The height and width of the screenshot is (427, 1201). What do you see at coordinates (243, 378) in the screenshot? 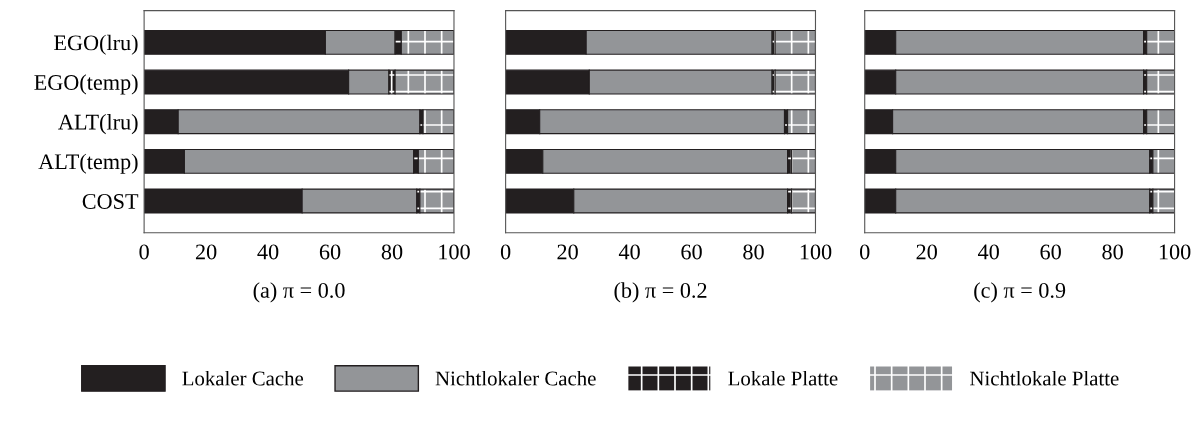
I see `legend-label: Lokaler Cache` at bounding box center [243, 378].